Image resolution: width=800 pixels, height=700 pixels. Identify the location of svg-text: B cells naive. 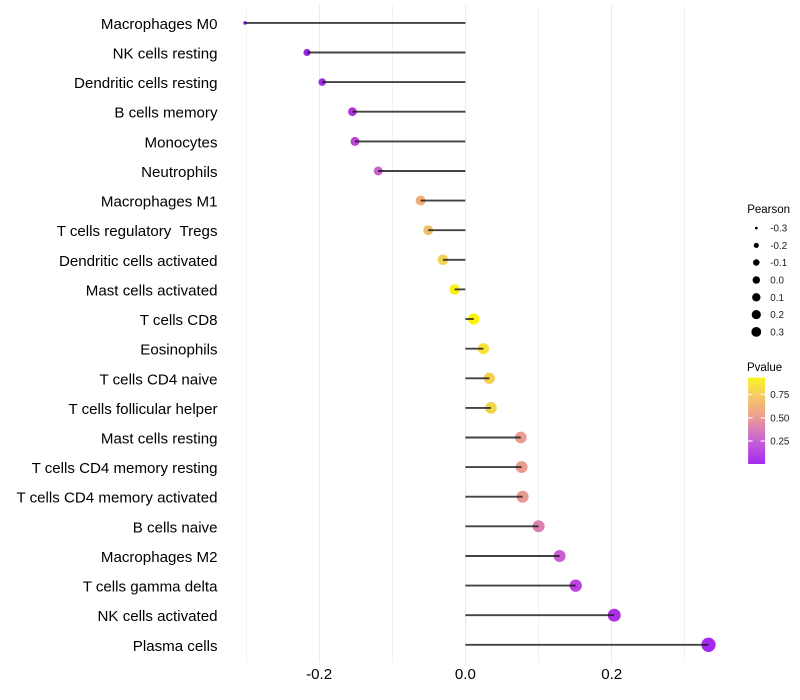
(175, 527).